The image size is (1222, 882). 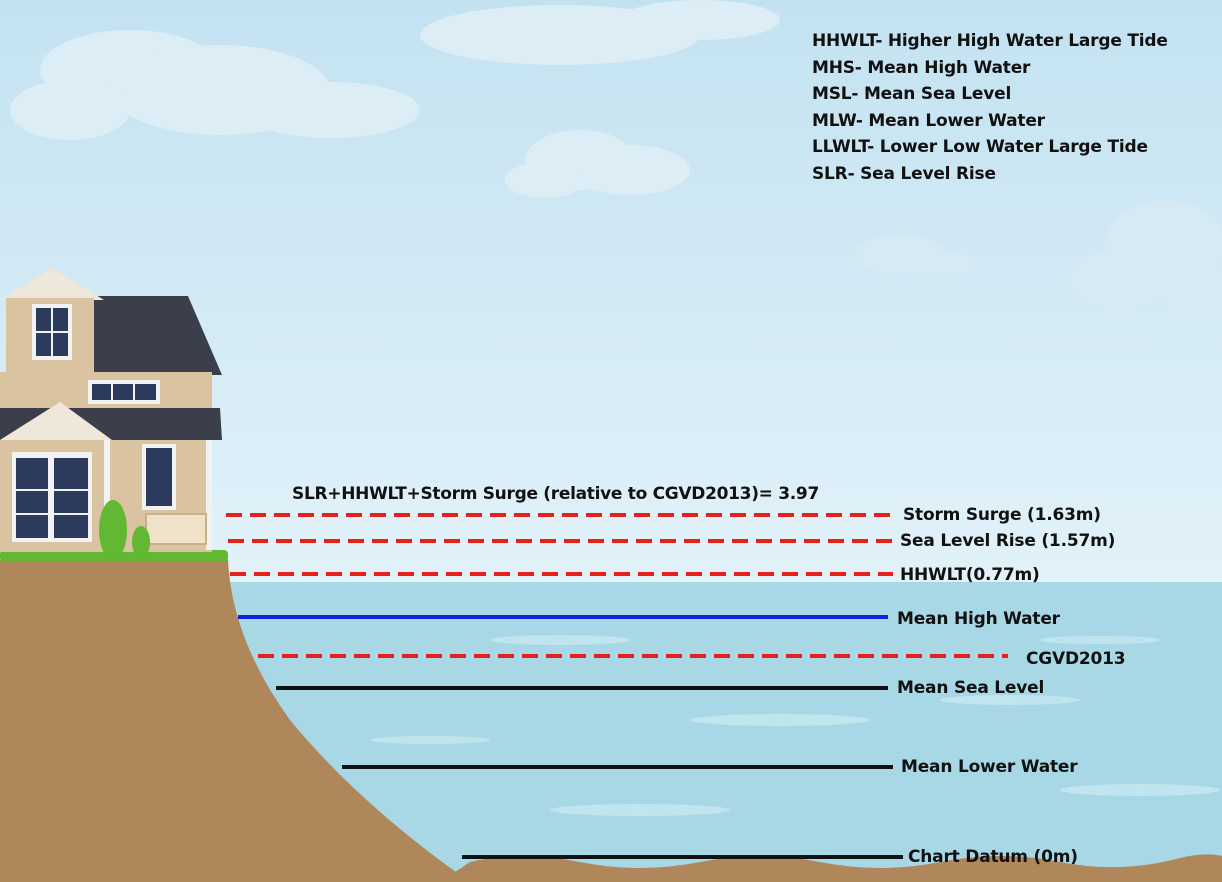 I want to click on cliff-ground, so click(x=235, y=721).